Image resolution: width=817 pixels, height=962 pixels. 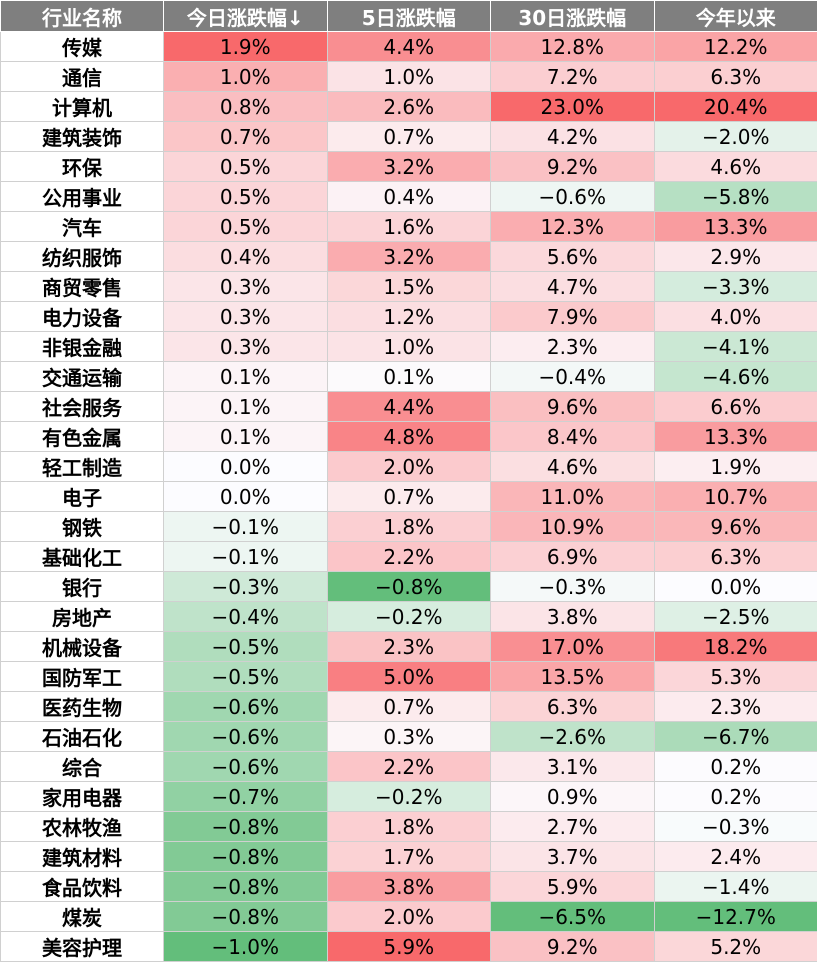 I want to click on cell-ytd-change: −6.7%, so click(x=735, y=737).